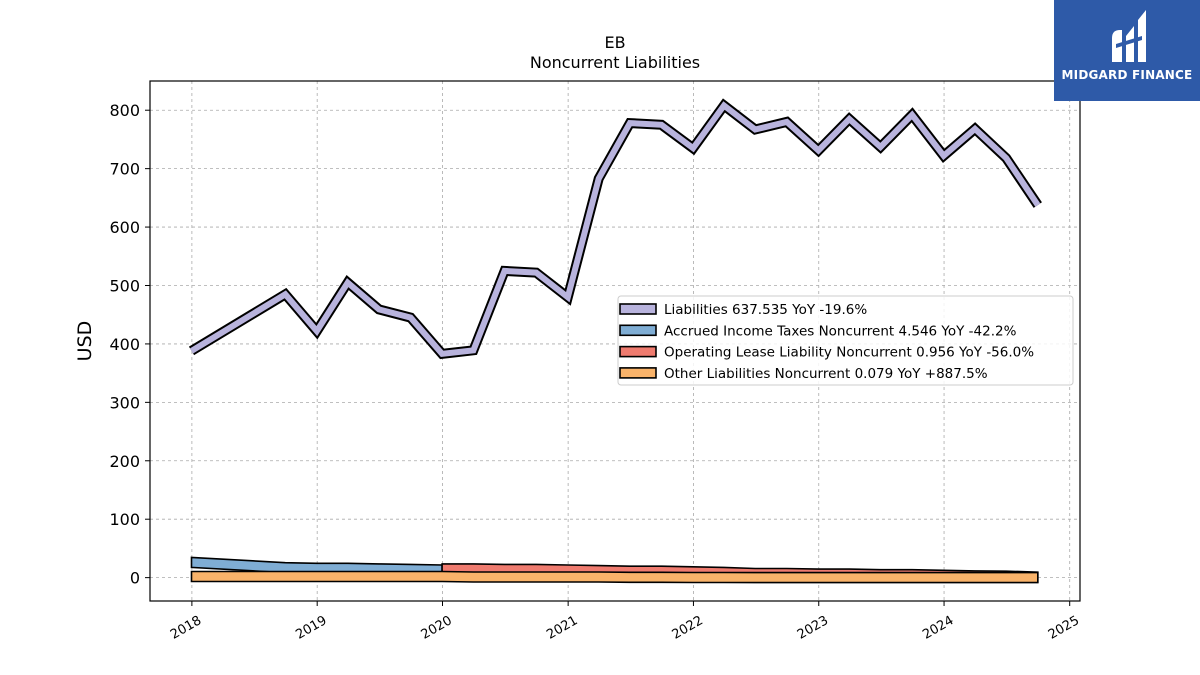  I want to click on y-tick-label: 100, so click(124, 519).